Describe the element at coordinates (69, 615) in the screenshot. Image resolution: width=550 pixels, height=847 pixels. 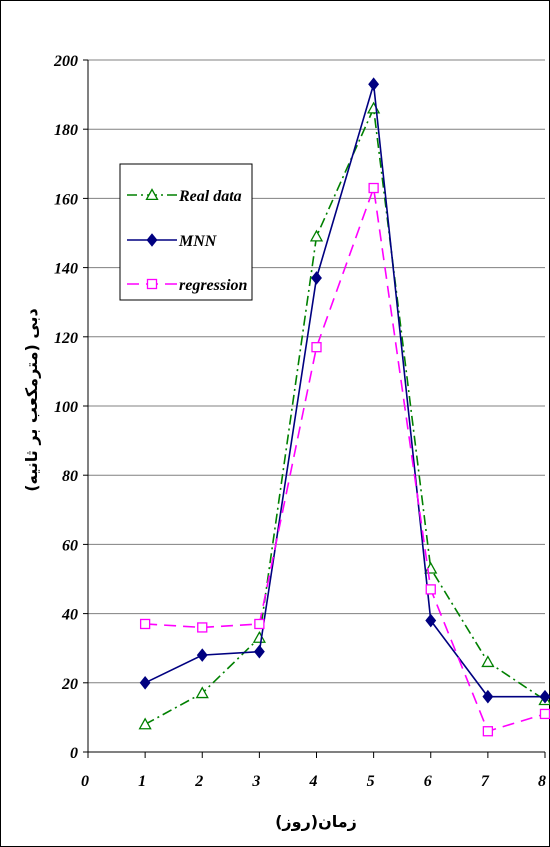
I see `y-tick-label: 40` at that location.